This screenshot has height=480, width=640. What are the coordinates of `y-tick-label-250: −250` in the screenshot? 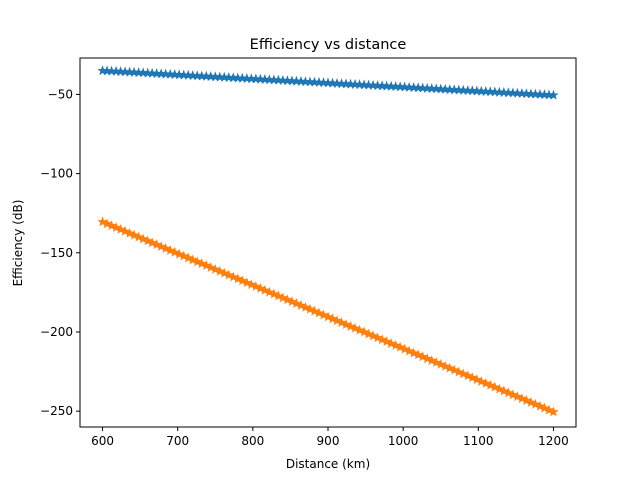 It's located at (56, 411).